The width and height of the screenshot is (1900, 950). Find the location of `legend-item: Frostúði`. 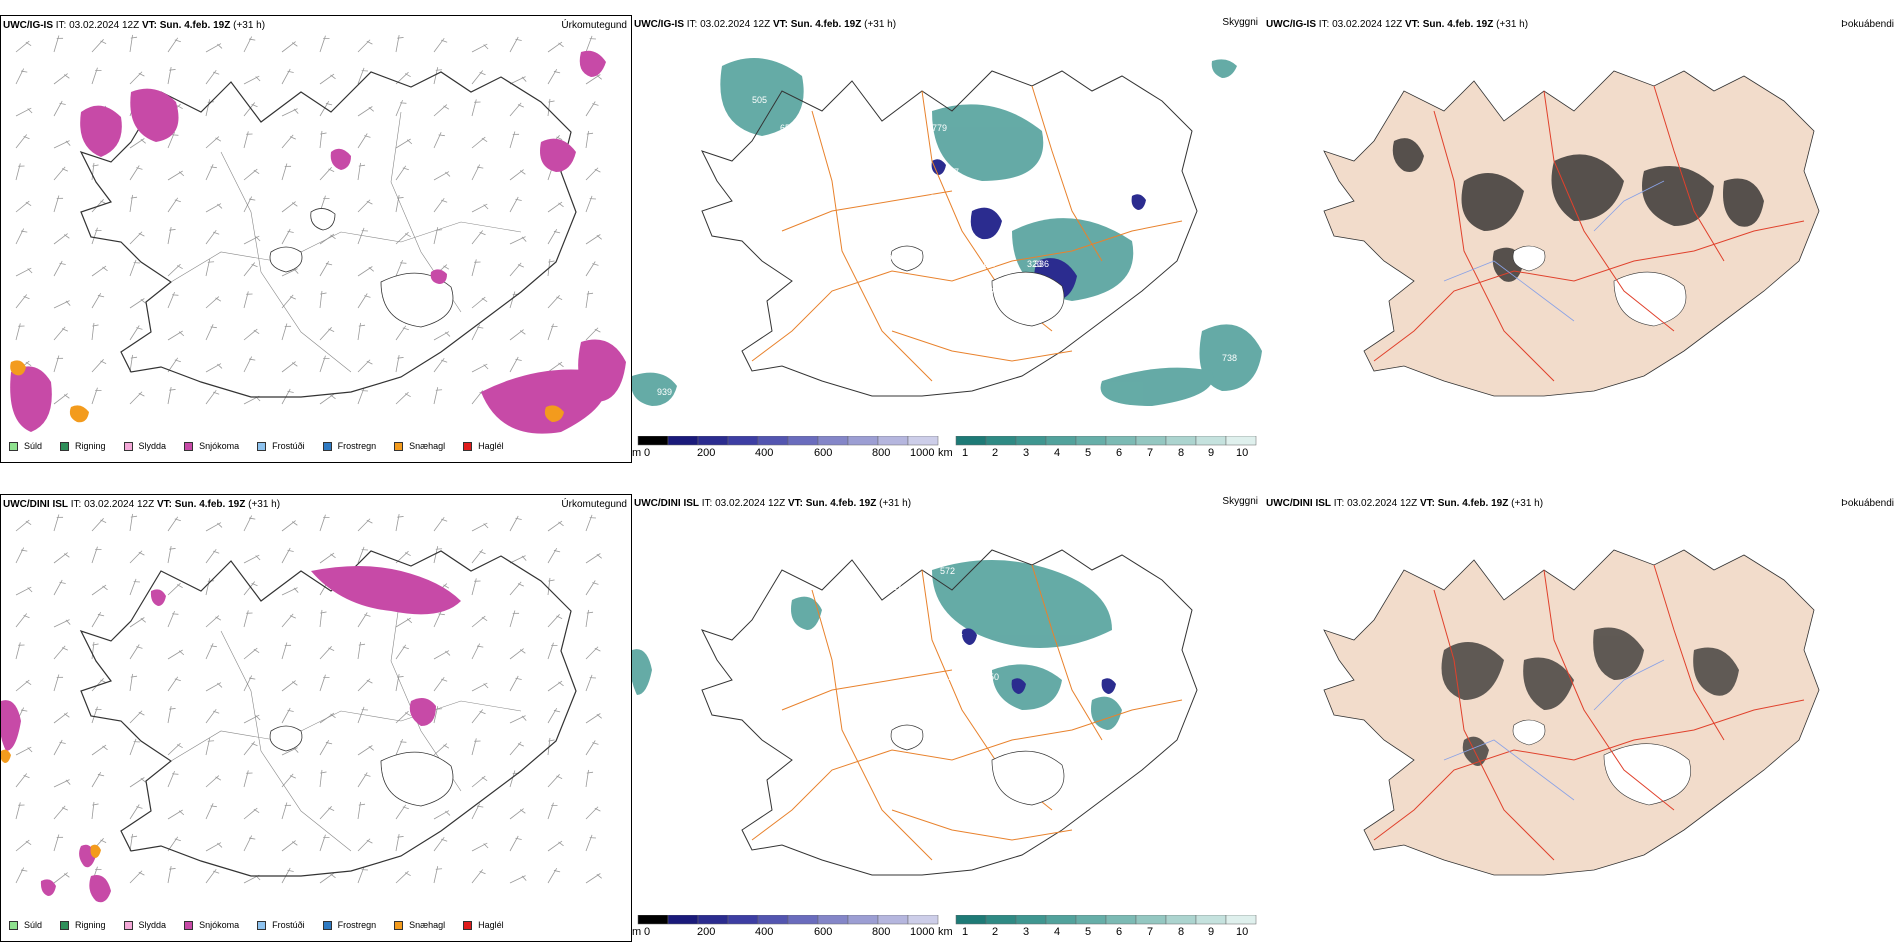

legend-item: Frostúði is located at coordinates (281, 925).